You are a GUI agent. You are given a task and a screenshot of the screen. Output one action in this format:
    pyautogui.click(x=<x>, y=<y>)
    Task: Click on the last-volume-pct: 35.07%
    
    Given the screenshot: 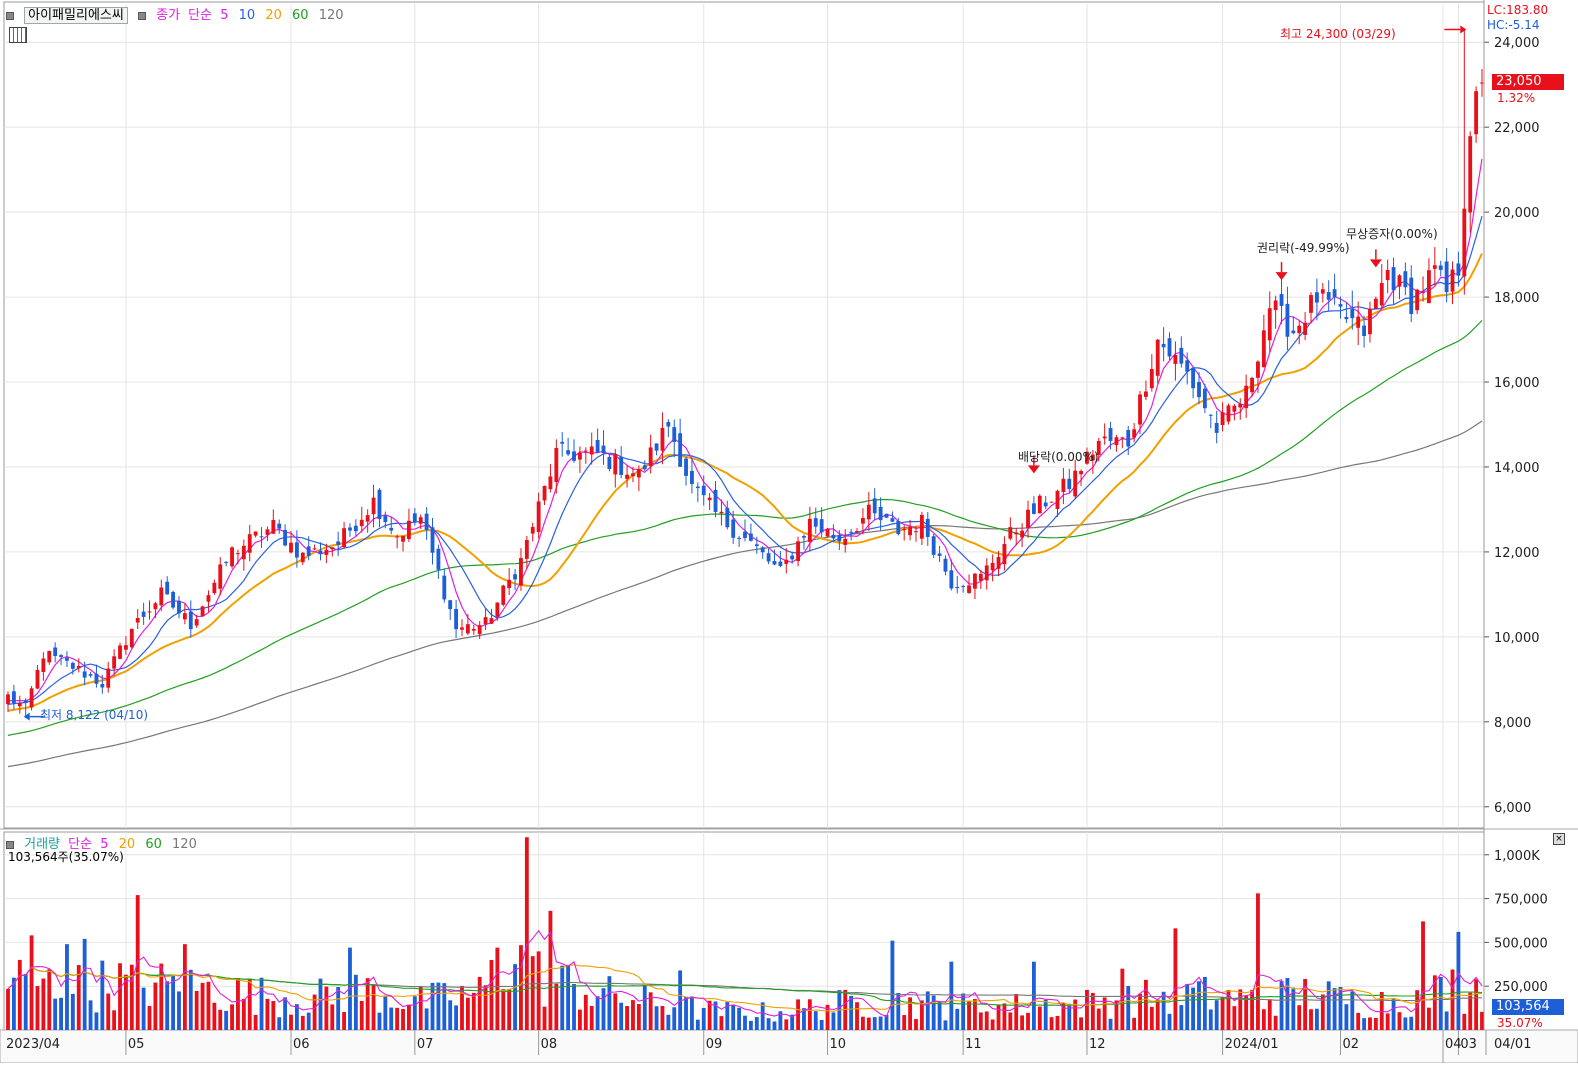 What is the action you would take?
    pyautogui.click(x=1520, y=1023)
    